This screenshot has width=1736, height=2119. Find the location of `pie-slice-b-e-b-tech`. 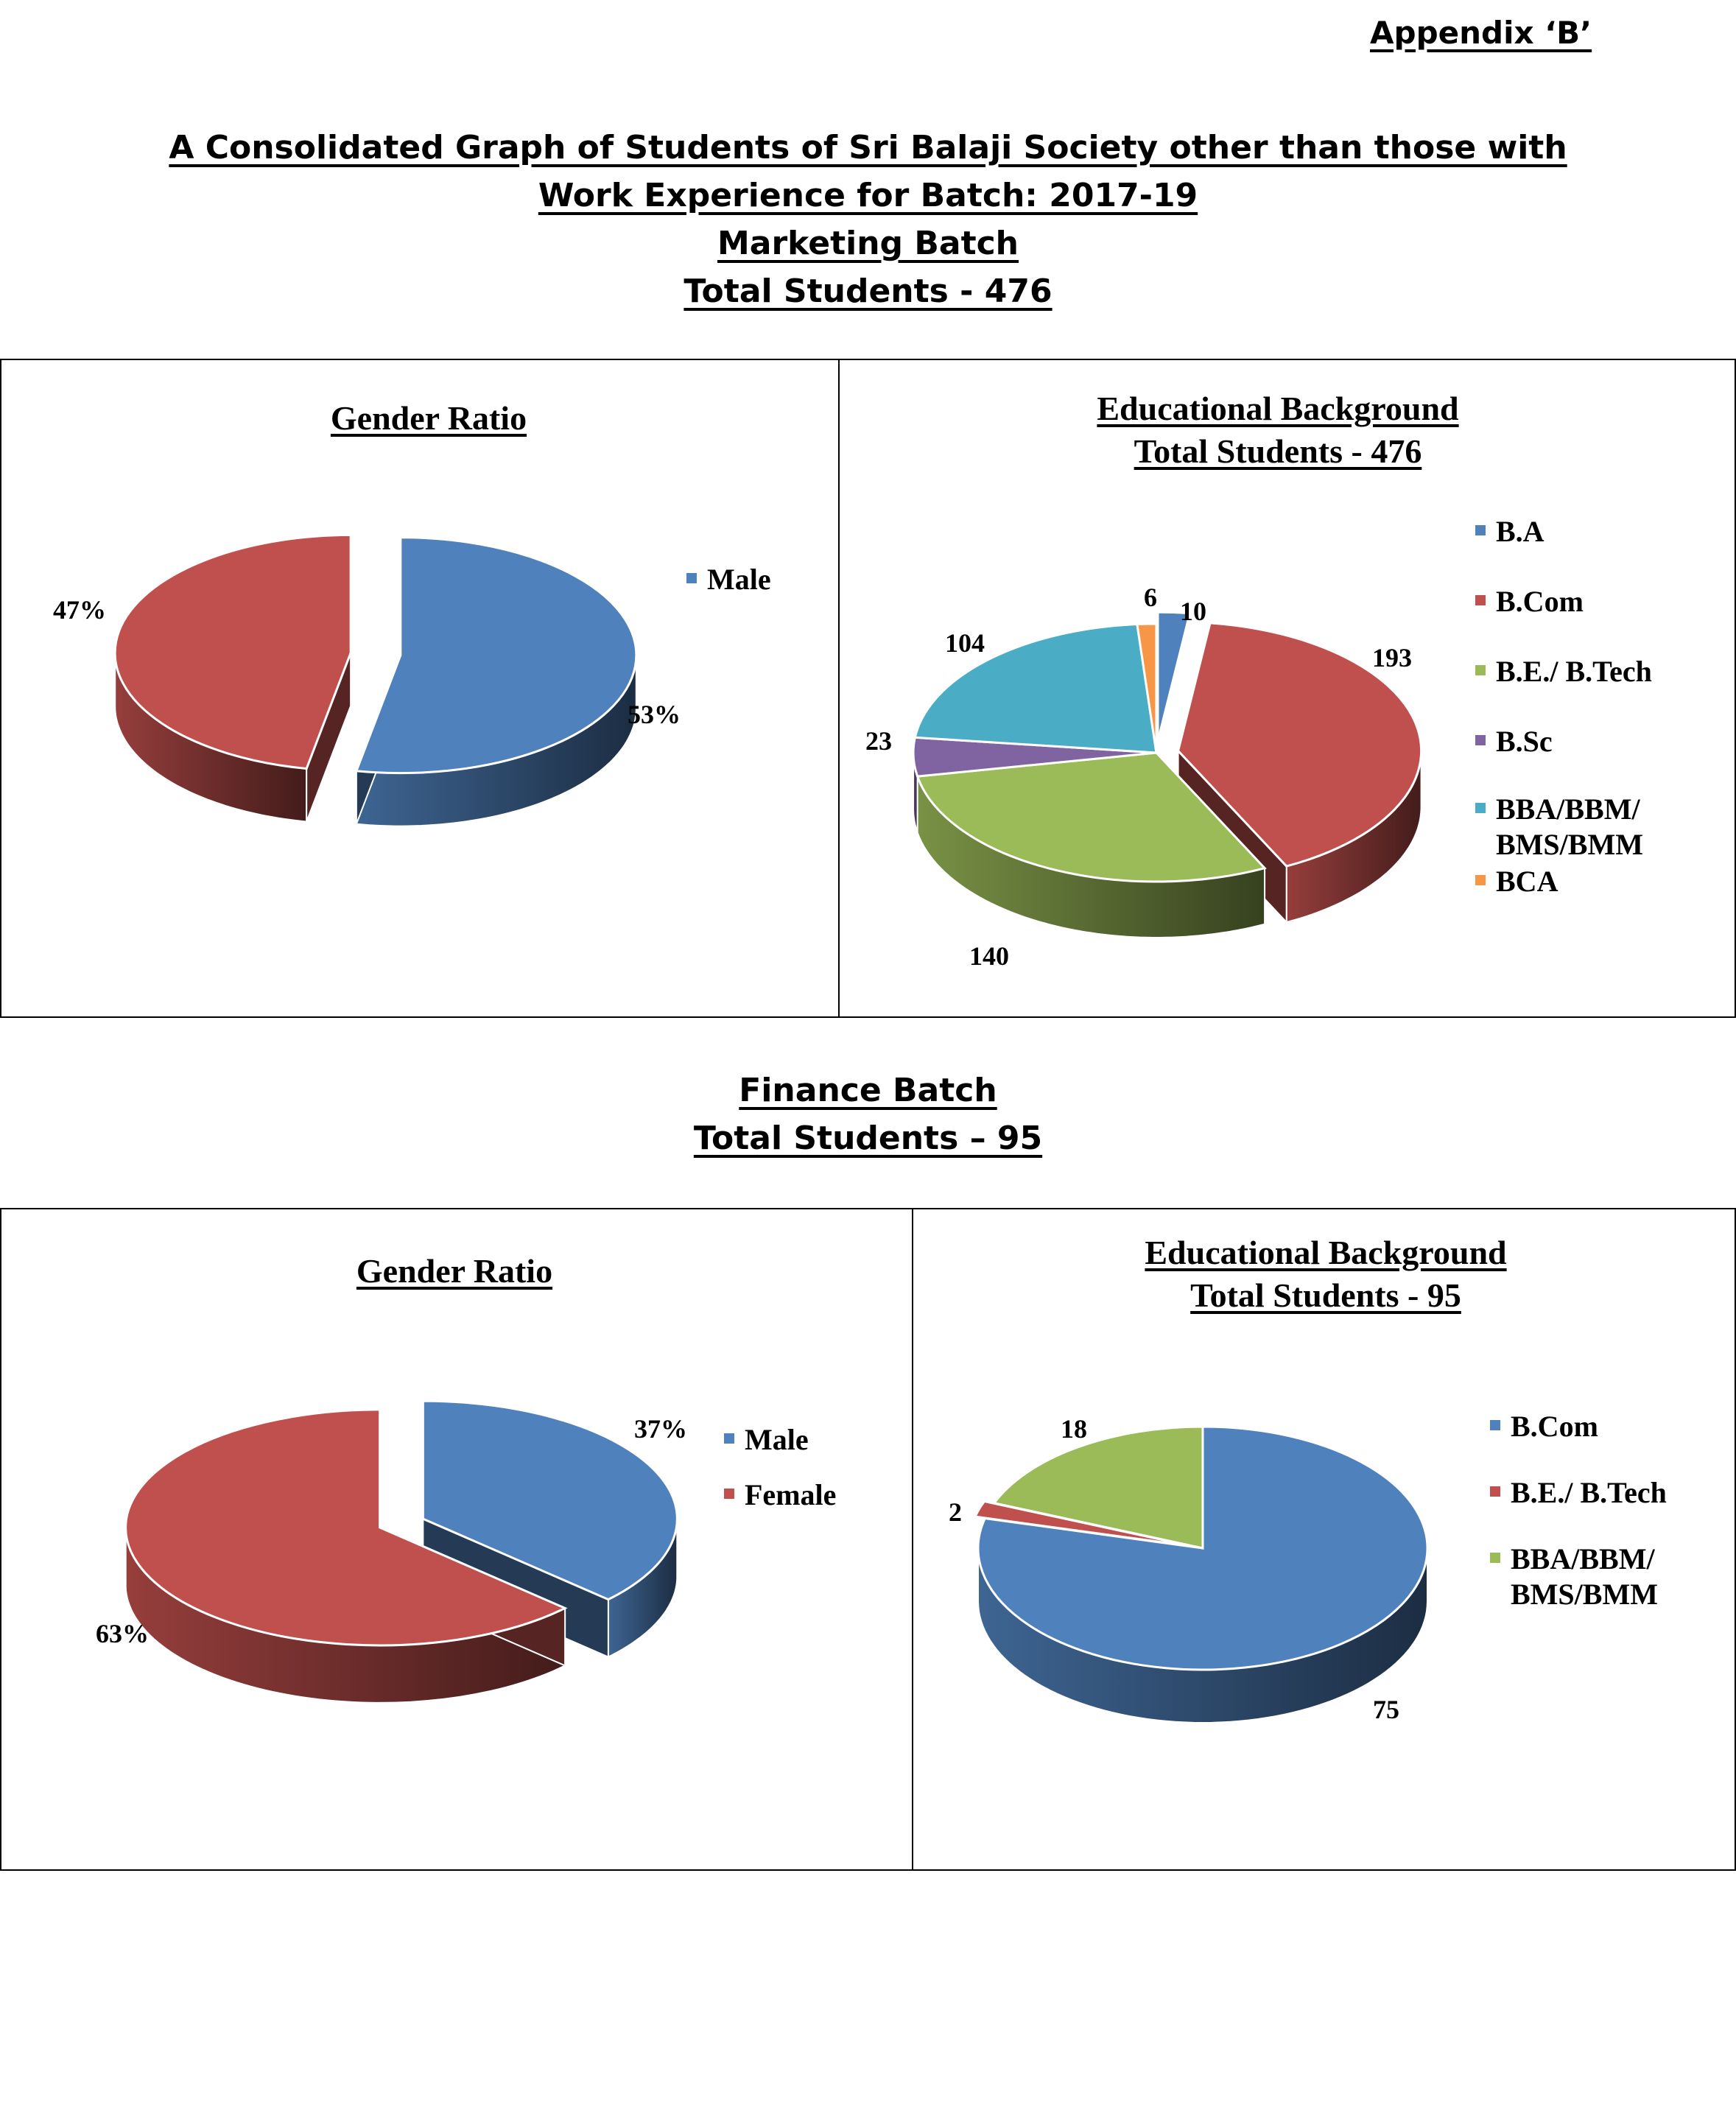

pie-slice-b-e-b-tech is located at coordinates (1091, 817).